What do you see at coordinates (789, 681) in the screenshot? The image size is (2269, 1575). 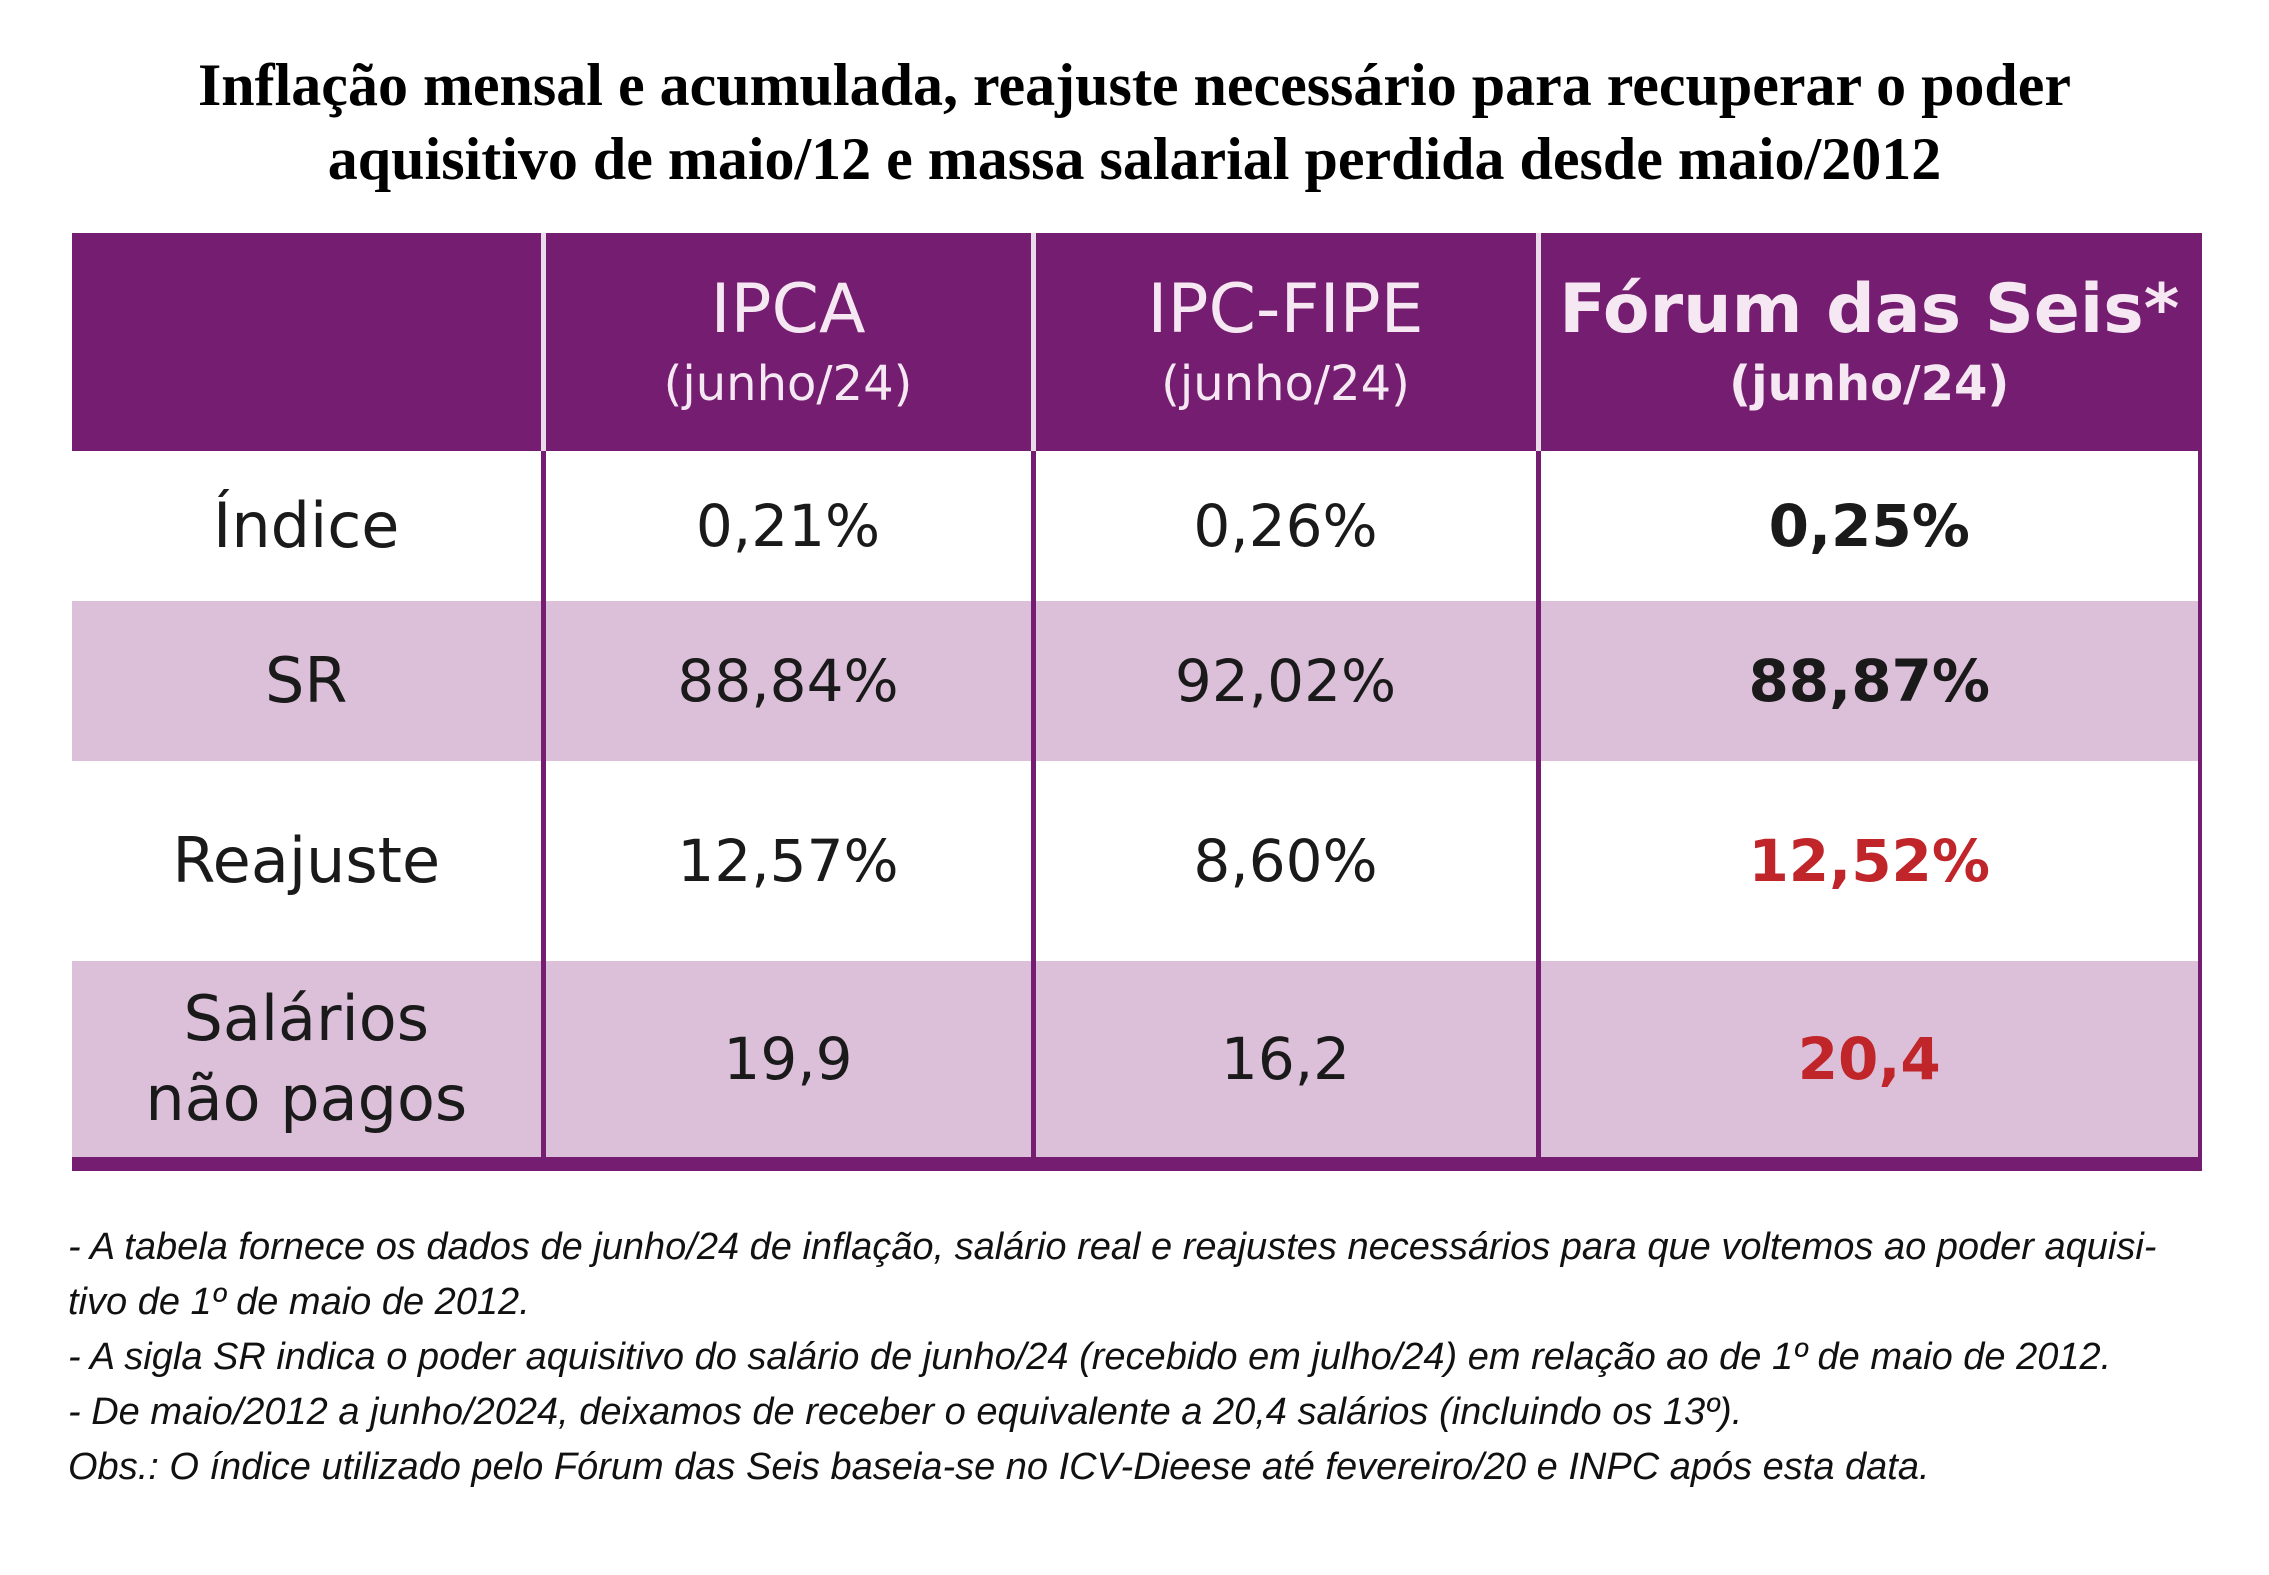 I see `cell-sr-ipca: 88,84%` at bounding box center [789, 681].